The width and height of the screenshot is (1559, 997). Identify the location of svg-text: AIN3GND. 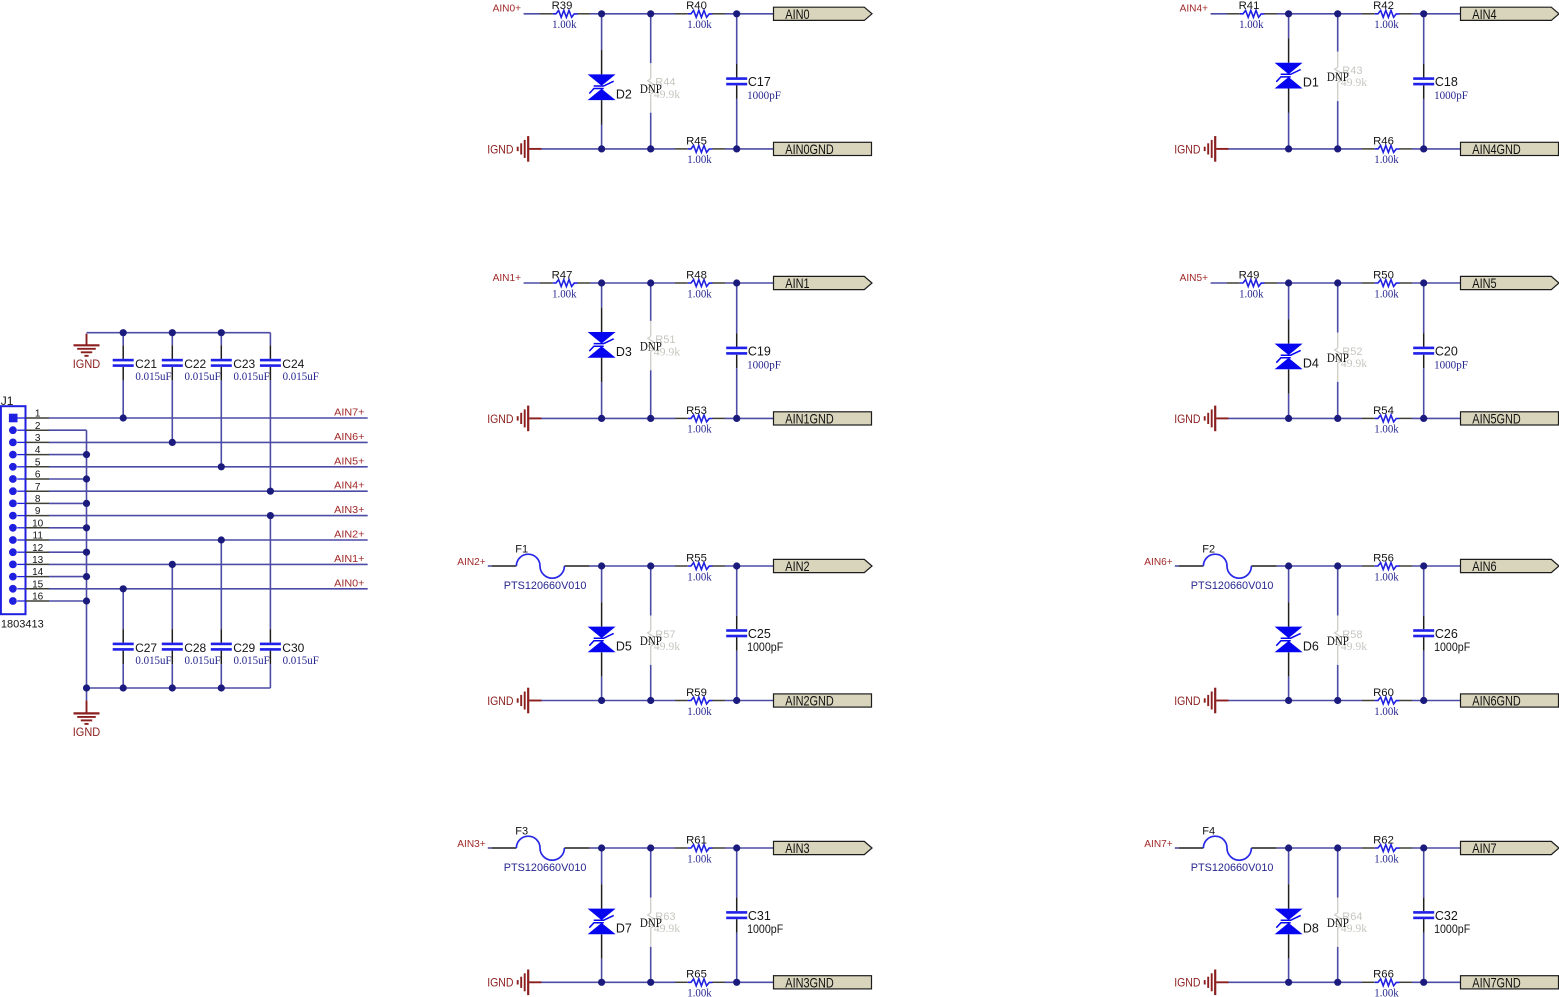
(809, 983).